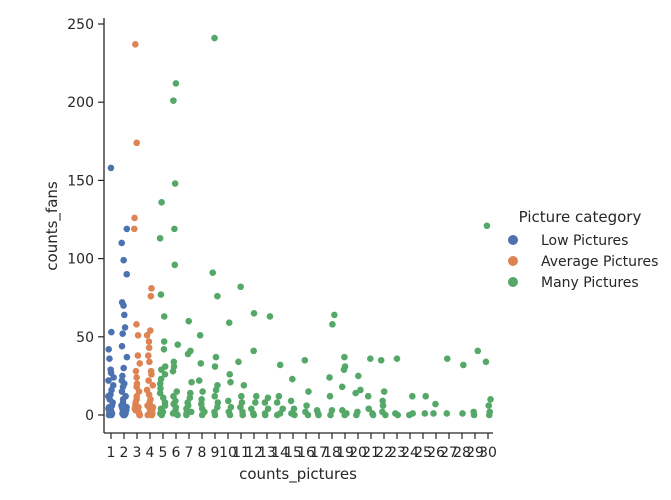 This screenshot has width=671, height=500. Describe the element at coordinates (85, 220) in the screenshot. I see `y-ticks: 0 50 100 150 200 250` at that location.